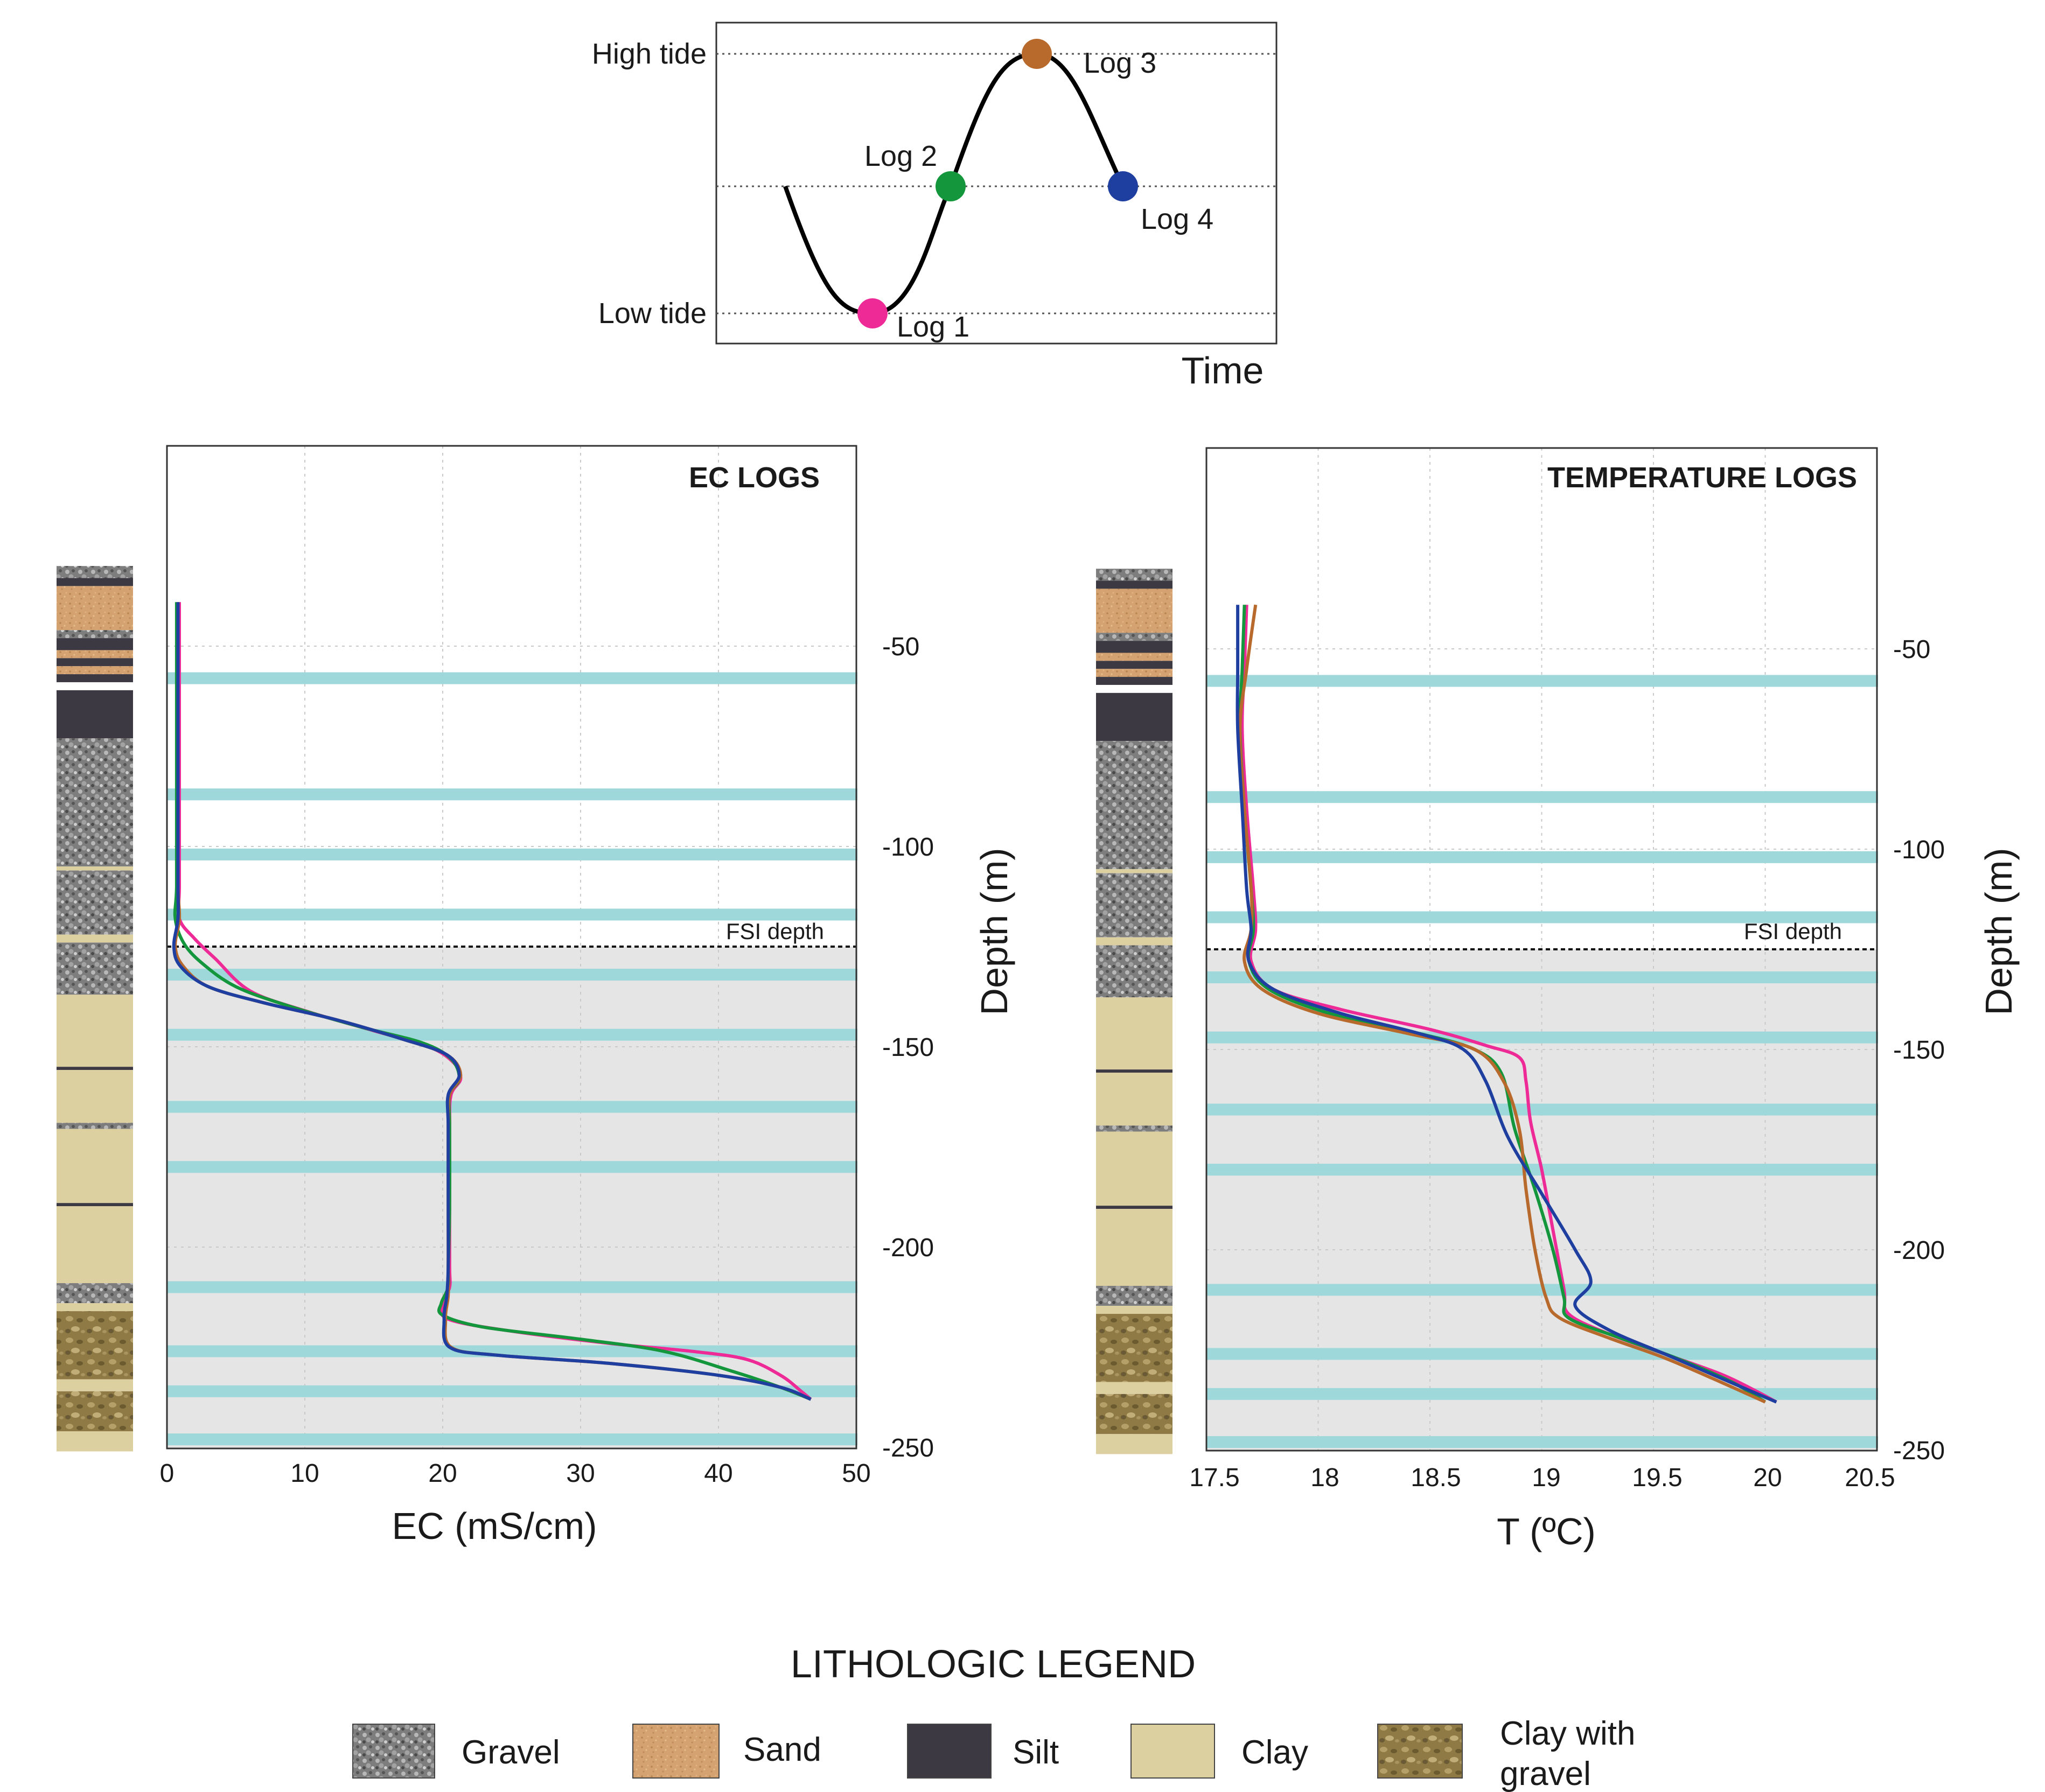  I want to click on temperature-chart-title: TEMPERATURE LOGS, so click(1702, 477).